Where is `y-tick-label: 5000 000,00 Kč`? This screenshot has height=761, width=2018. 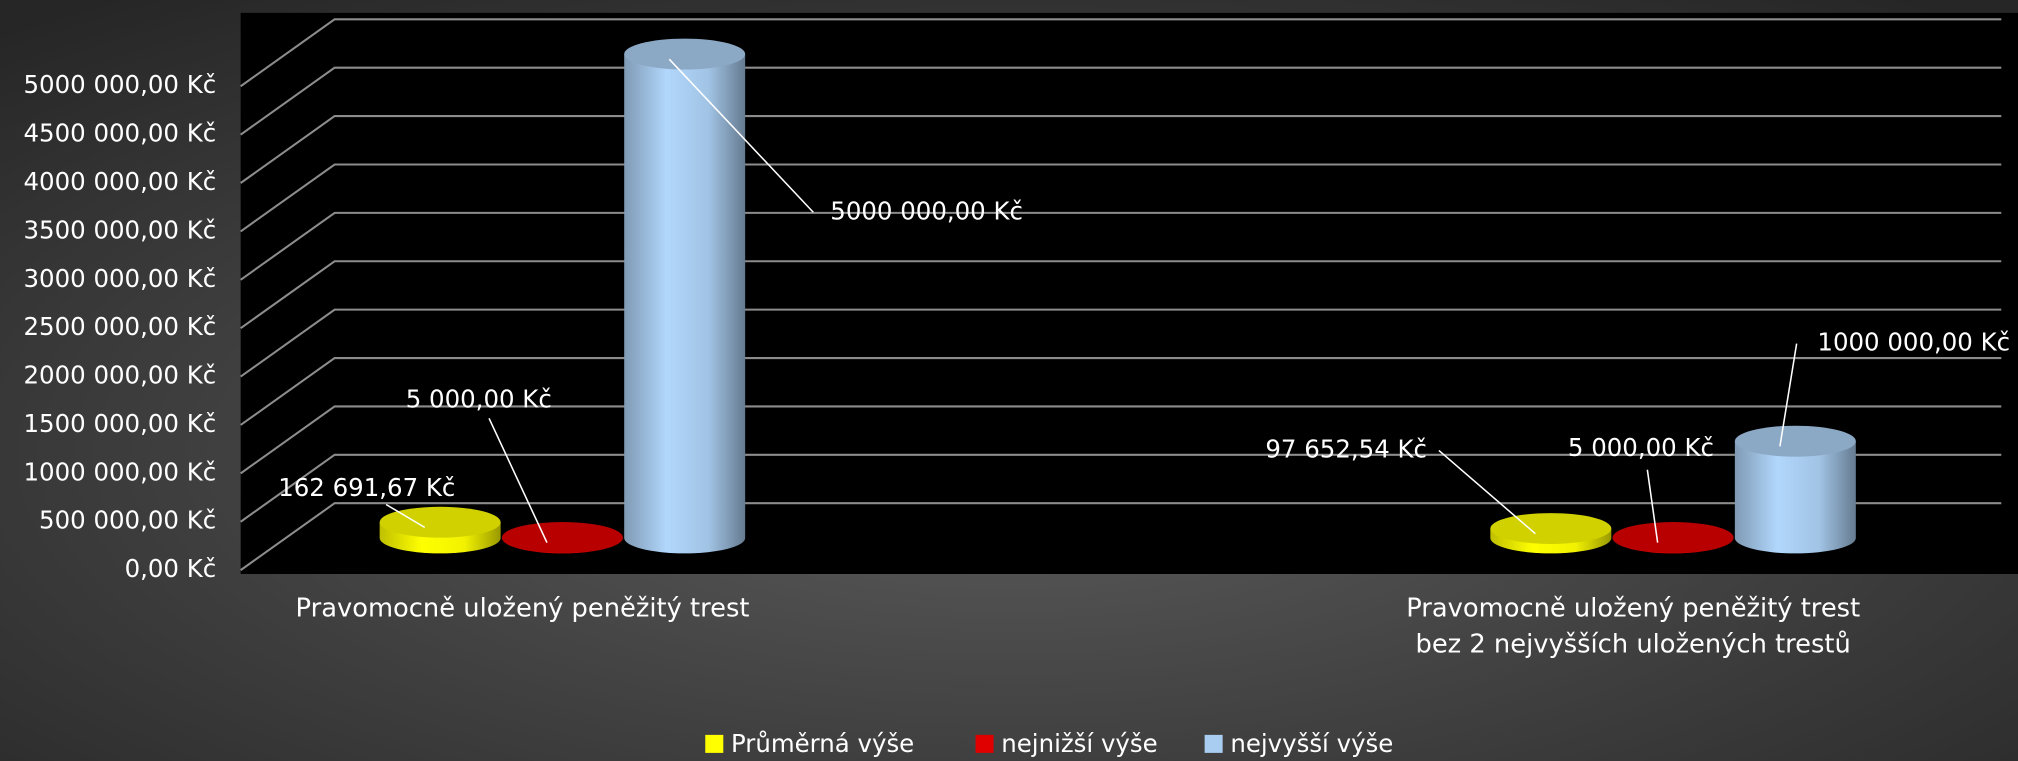
y-tick-label: 5000 000,00 Kč is located at coordinates (120, 84).